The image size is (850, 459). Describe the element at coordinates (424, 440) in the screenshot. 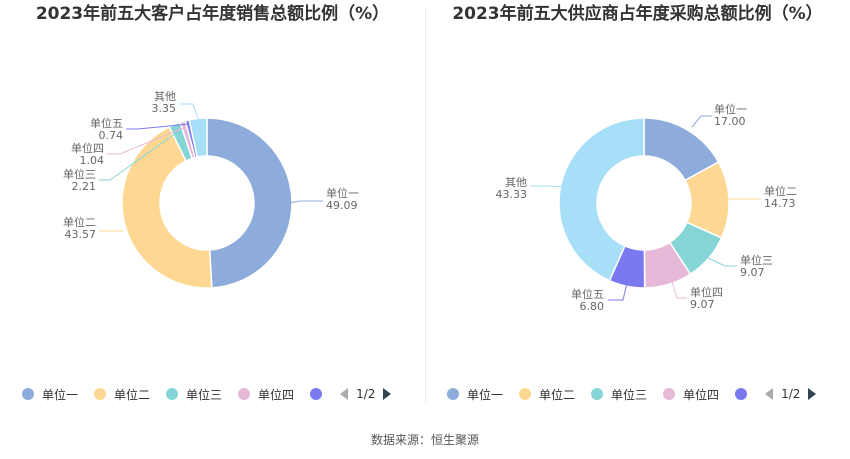

I see `data-source-note: 数据来源：恒生聚源` at that location.